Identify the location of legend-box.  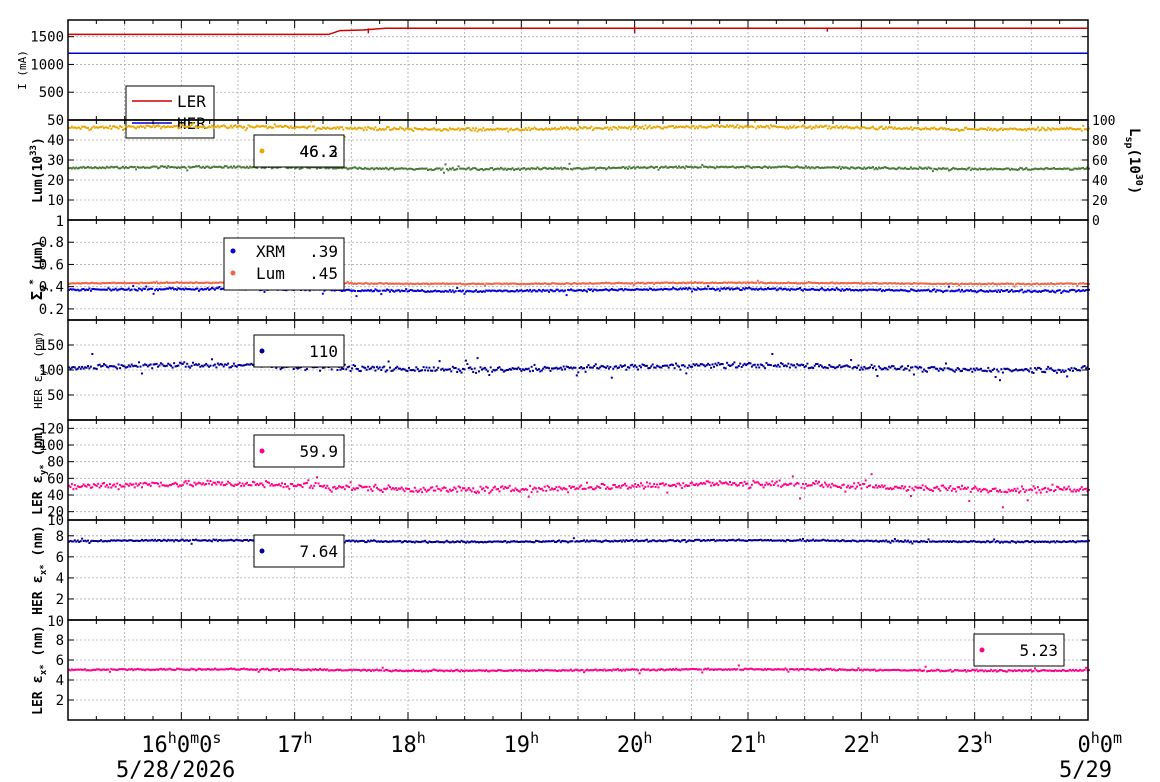
(299, 351).